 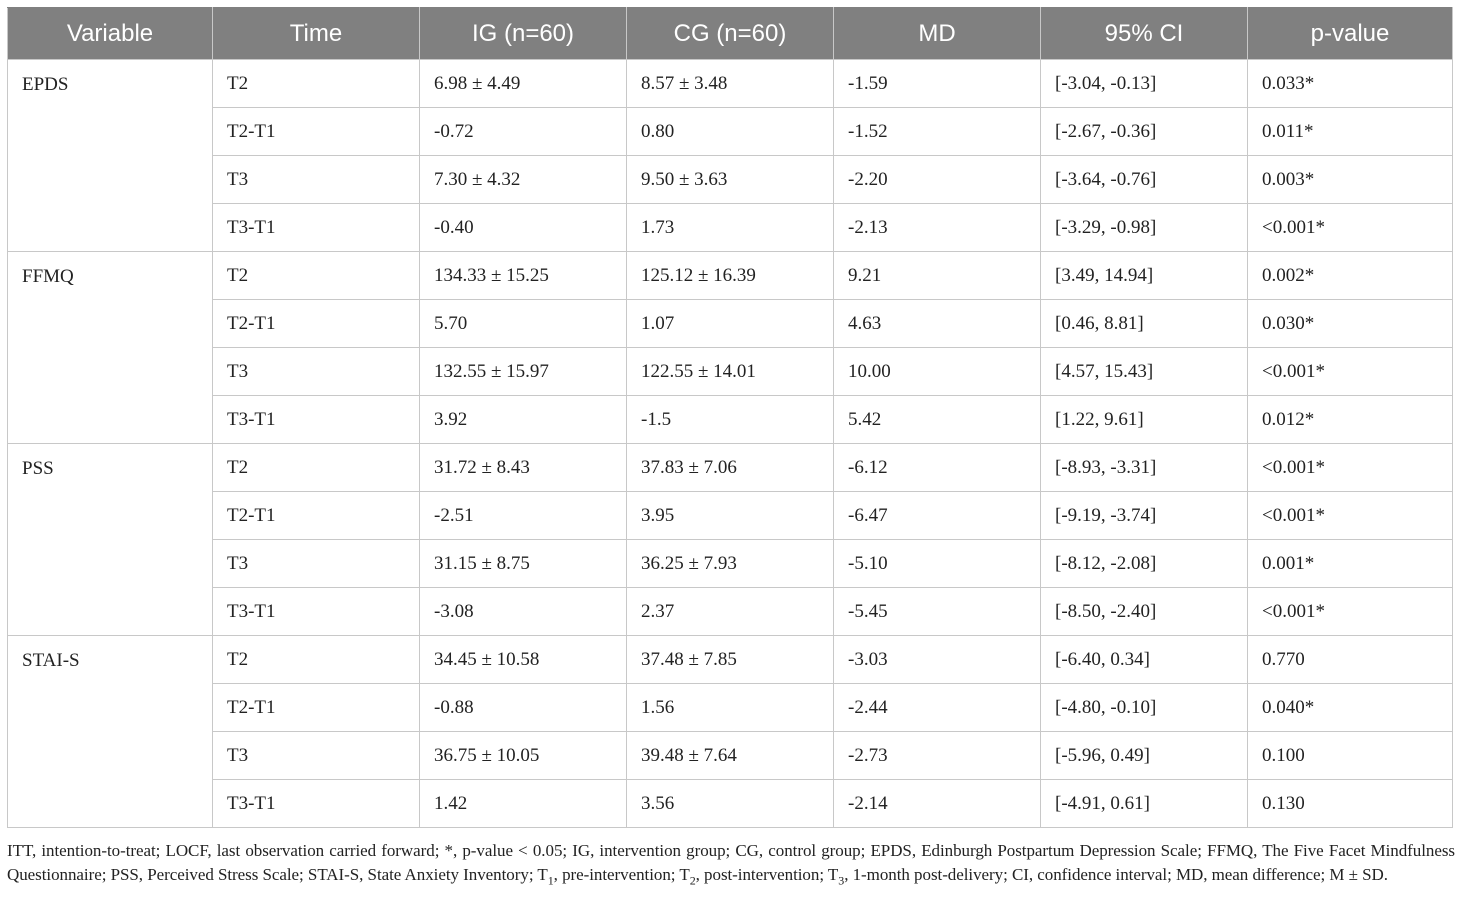 I want to click on p-value-cell: 0.033*, so click(x=1350, y=83).